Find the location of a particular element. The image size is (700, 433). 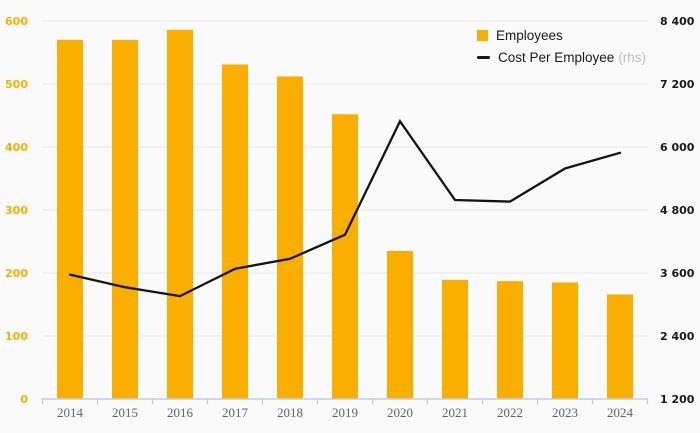

left-axis-tick-label: 0 is located at coordinates (24, 399).